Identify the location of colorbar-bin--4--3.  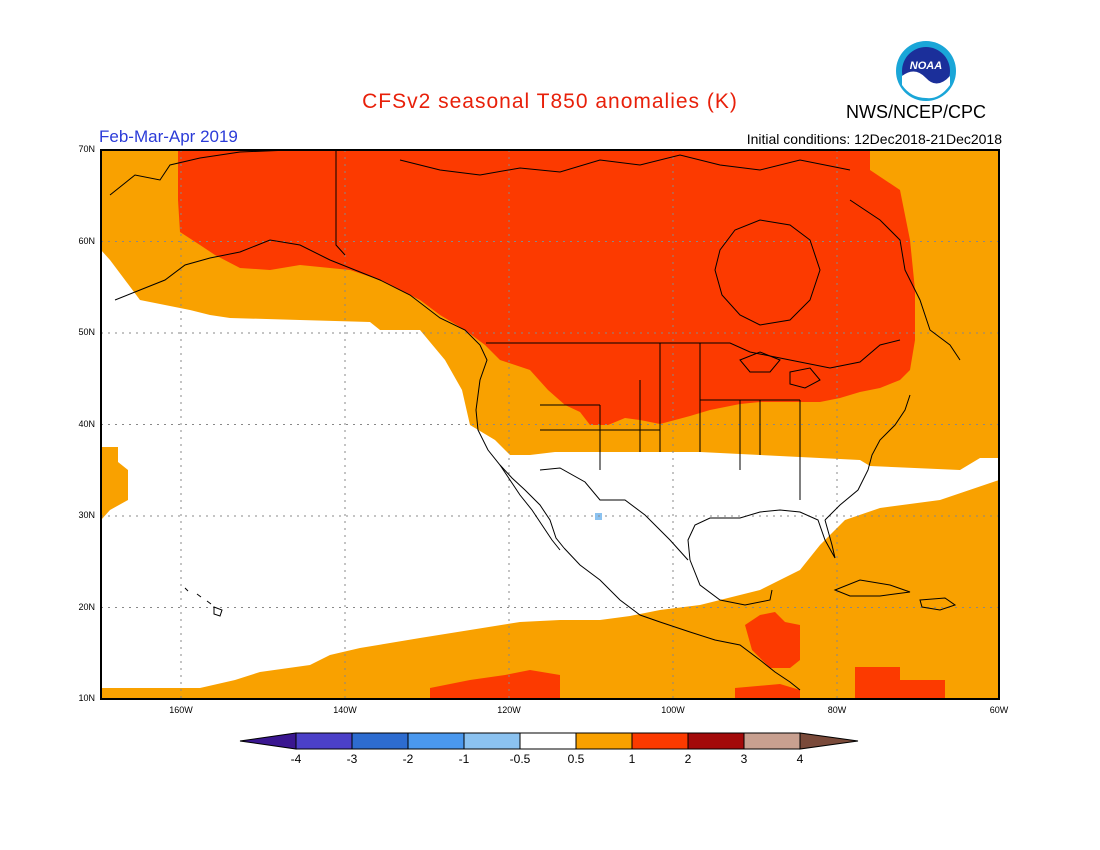
(324, 741).